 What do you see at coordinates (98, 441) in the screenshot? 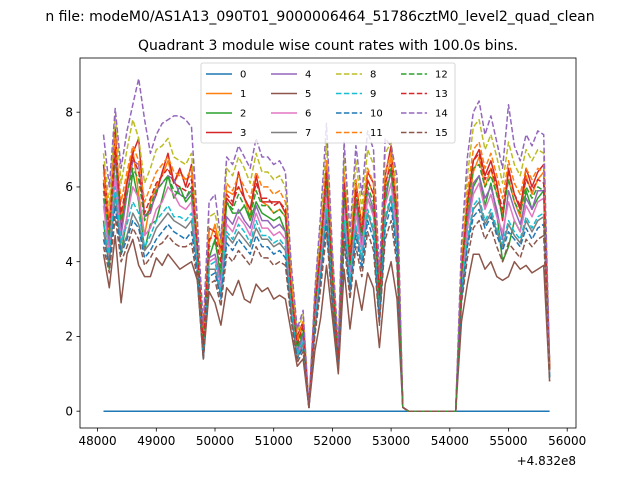
I see `x-tick-label: 48000` at bounding box center [98, 441].